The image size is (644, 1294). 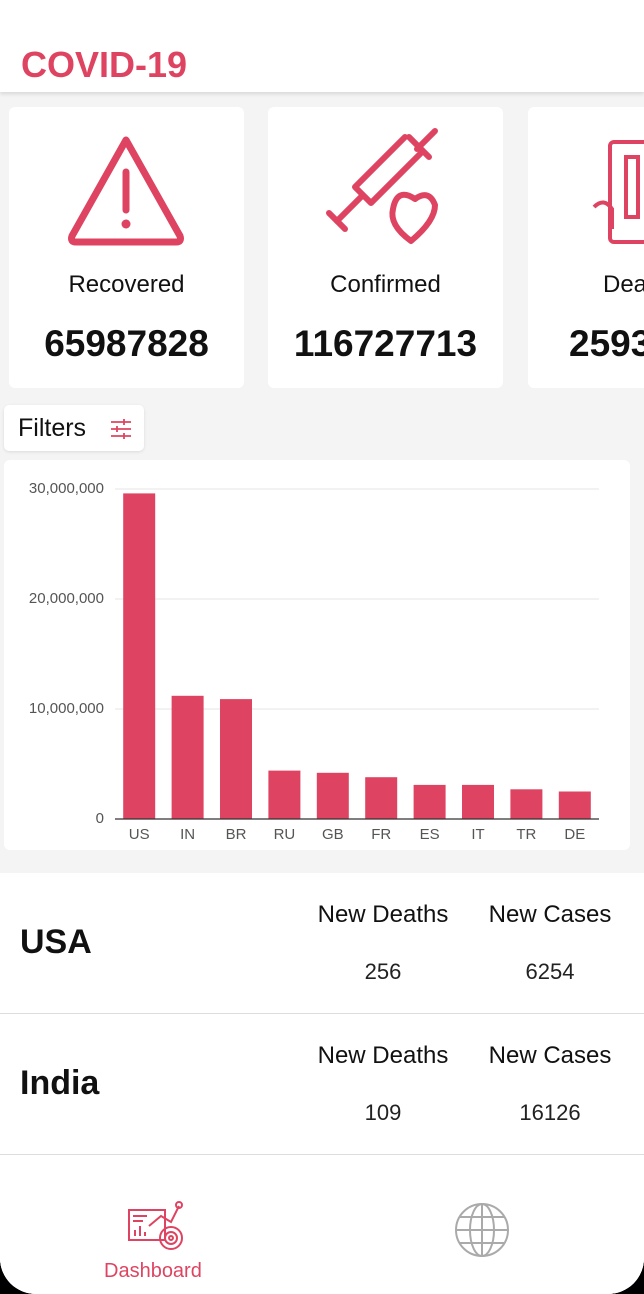 What do you see at coordinates (477, 834) in the screenshot?
I see `x-tick-label: IT` at bounding box center [477, 834].